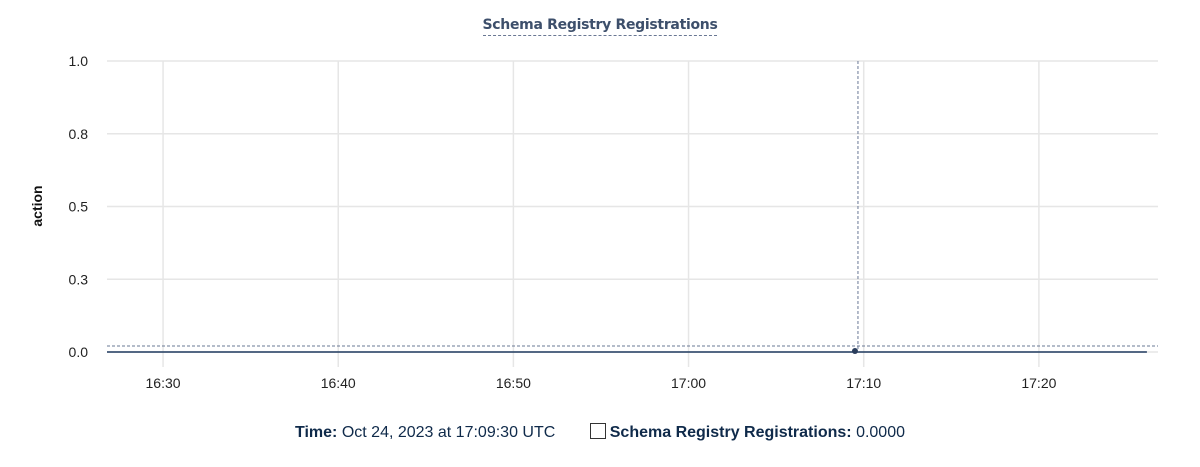  Describe the element at coordinates (79, 352) in the screenshot. I see `y-tick-label: 0.0` at that location.